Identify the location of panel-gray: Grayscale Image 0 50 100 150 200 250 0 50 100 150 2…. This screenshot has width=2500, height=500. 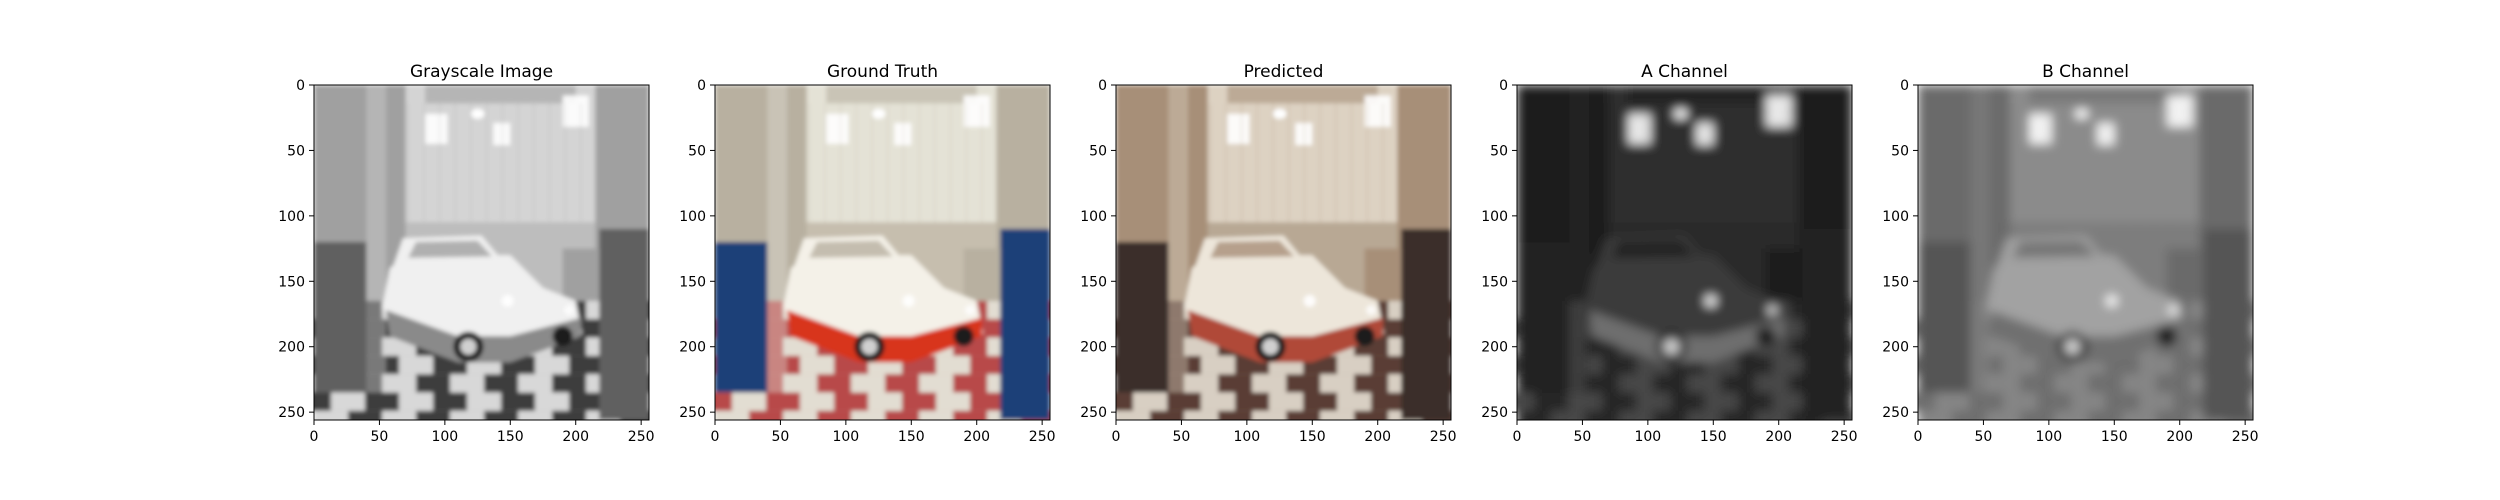
(466, 253).